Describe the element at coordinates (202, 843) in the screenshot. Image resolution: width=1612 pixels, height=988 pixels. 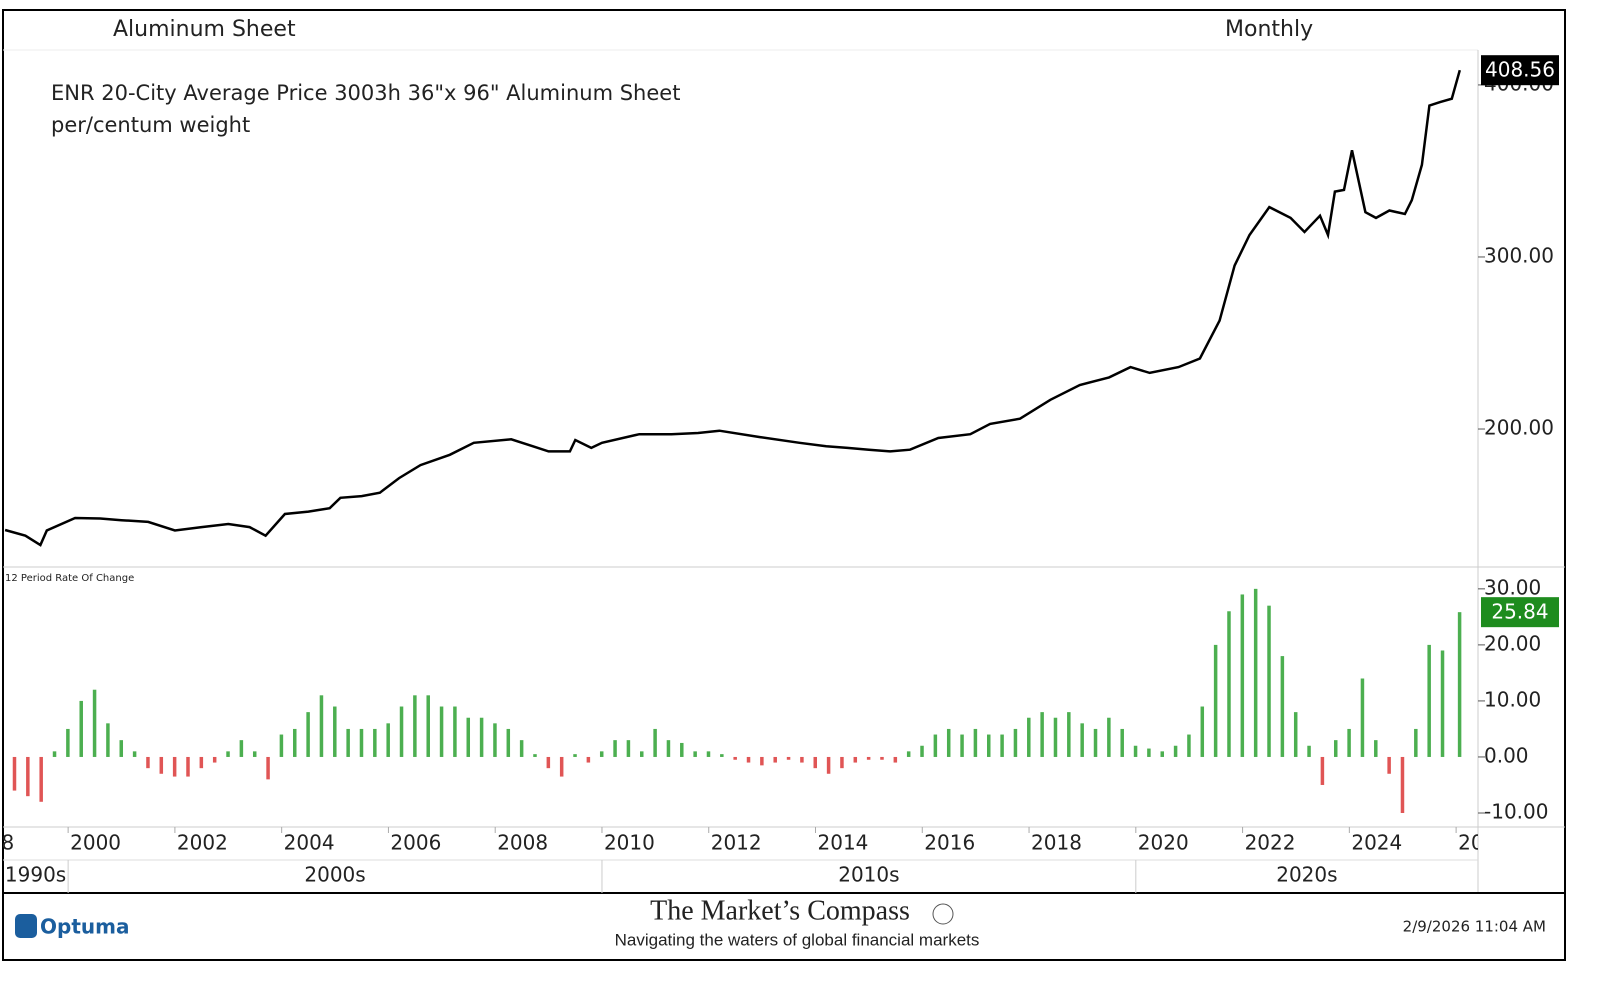
I see `x-tick-label: 2002` at that location.